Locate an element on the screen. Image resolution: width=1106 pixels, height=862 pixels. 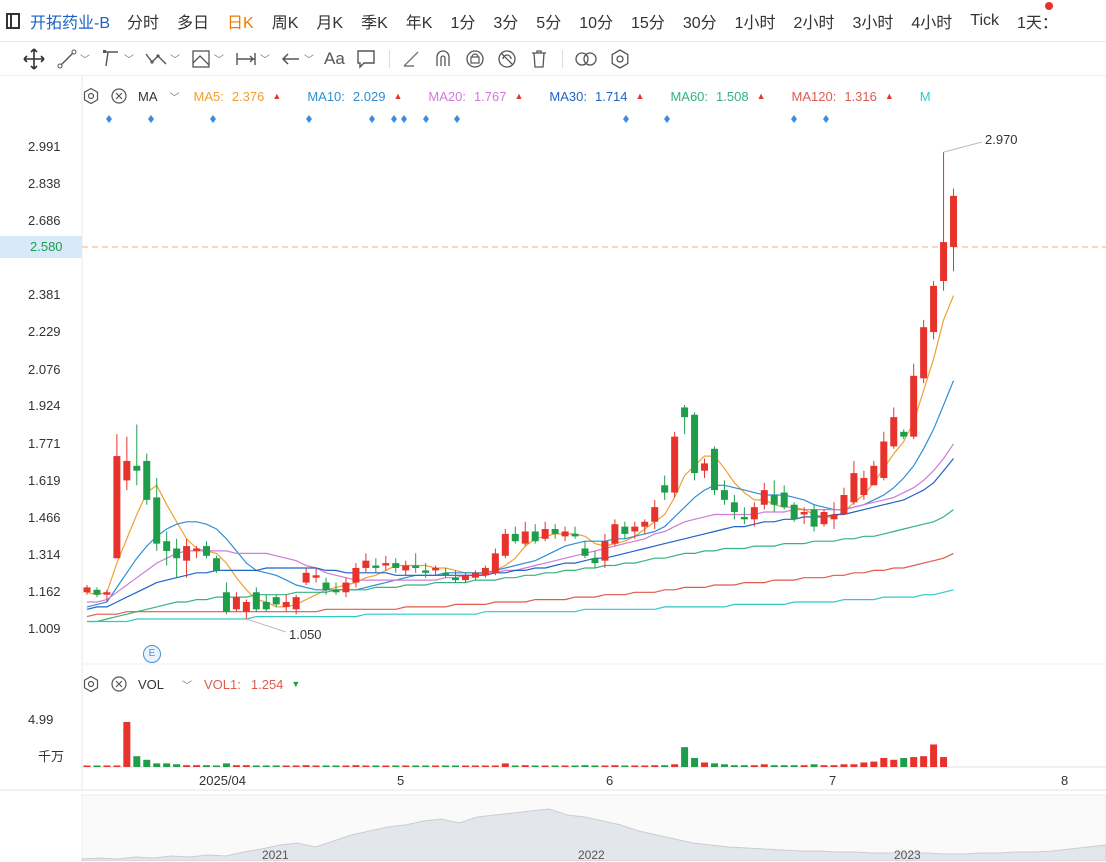
ma-settings-icon is located at coordinates (91, 96).